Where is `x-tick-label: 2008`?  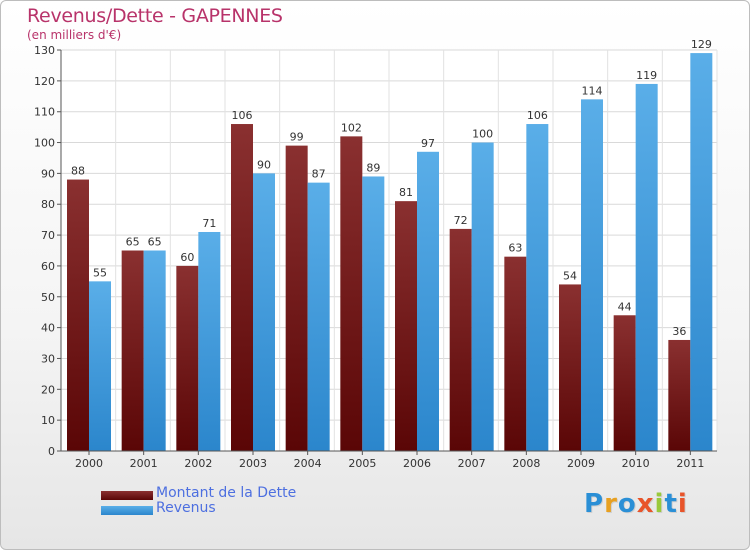 x-tick-label: 2008 is located at coordinates (526, 463).